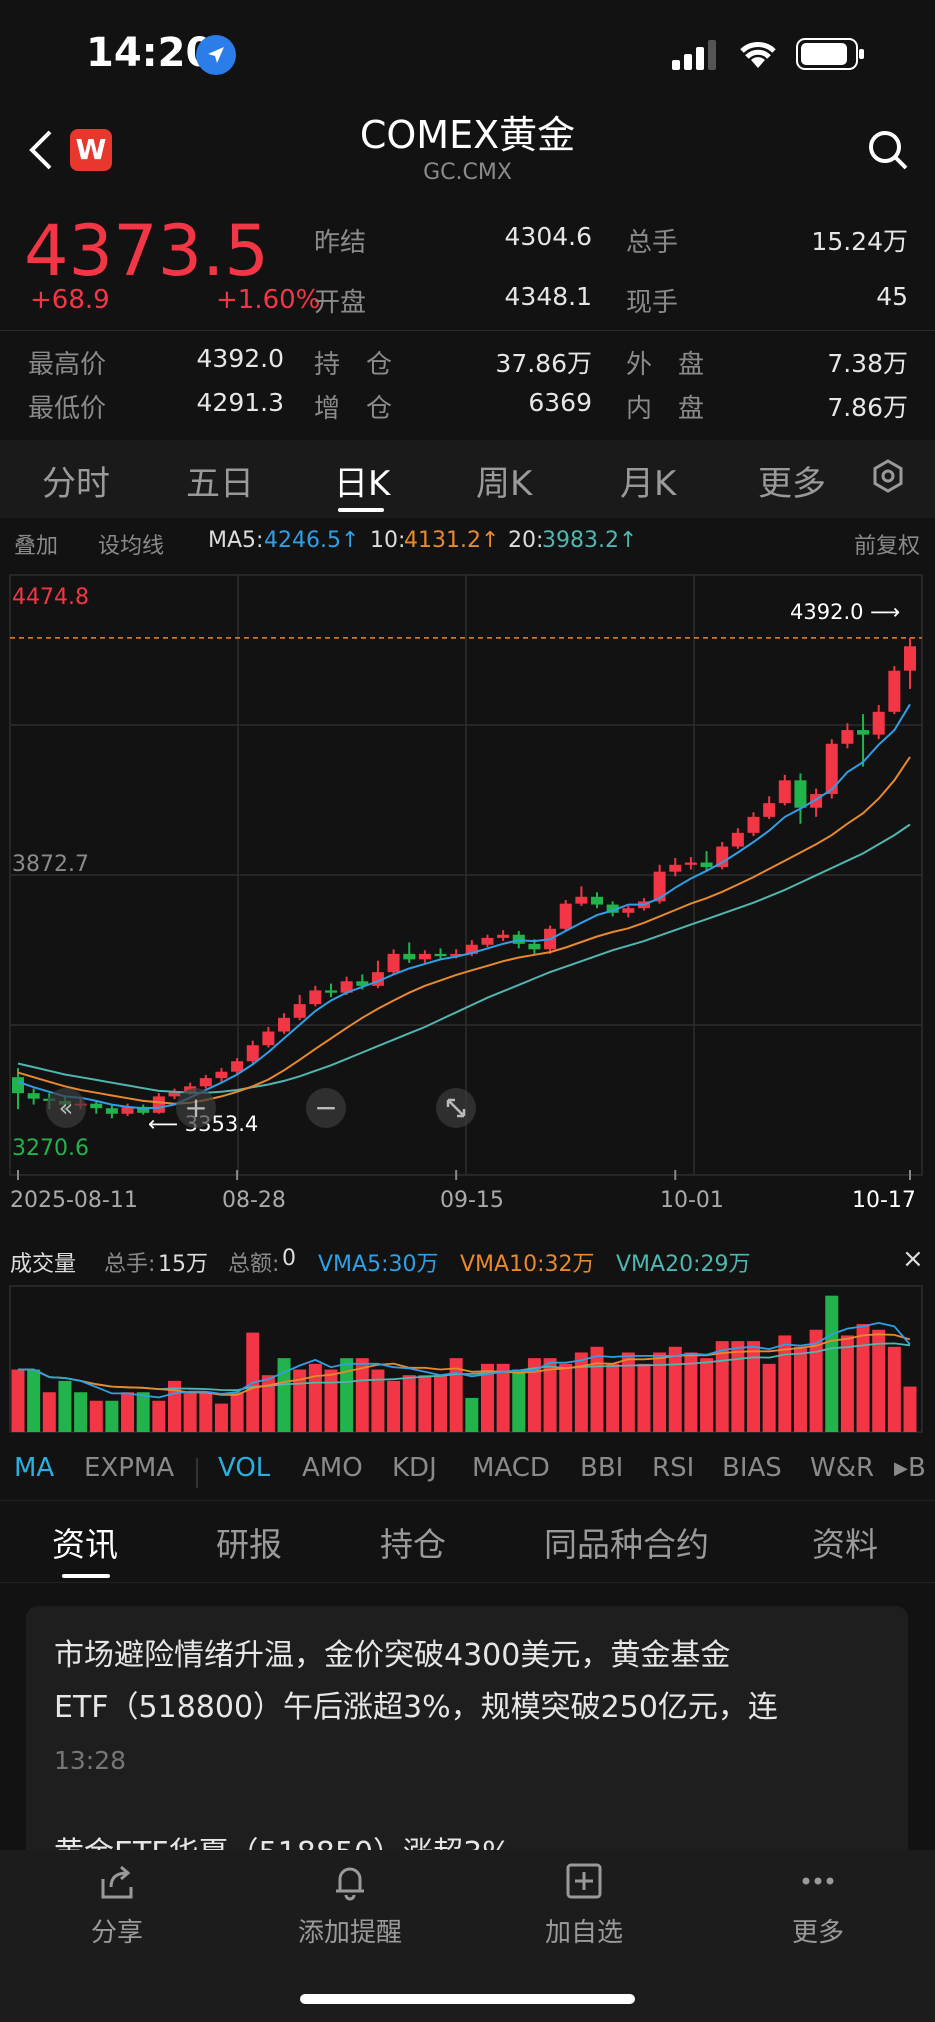  Describe the element at coordinates (117, 1881) in the screenshot. I see `share-icon` at that location.